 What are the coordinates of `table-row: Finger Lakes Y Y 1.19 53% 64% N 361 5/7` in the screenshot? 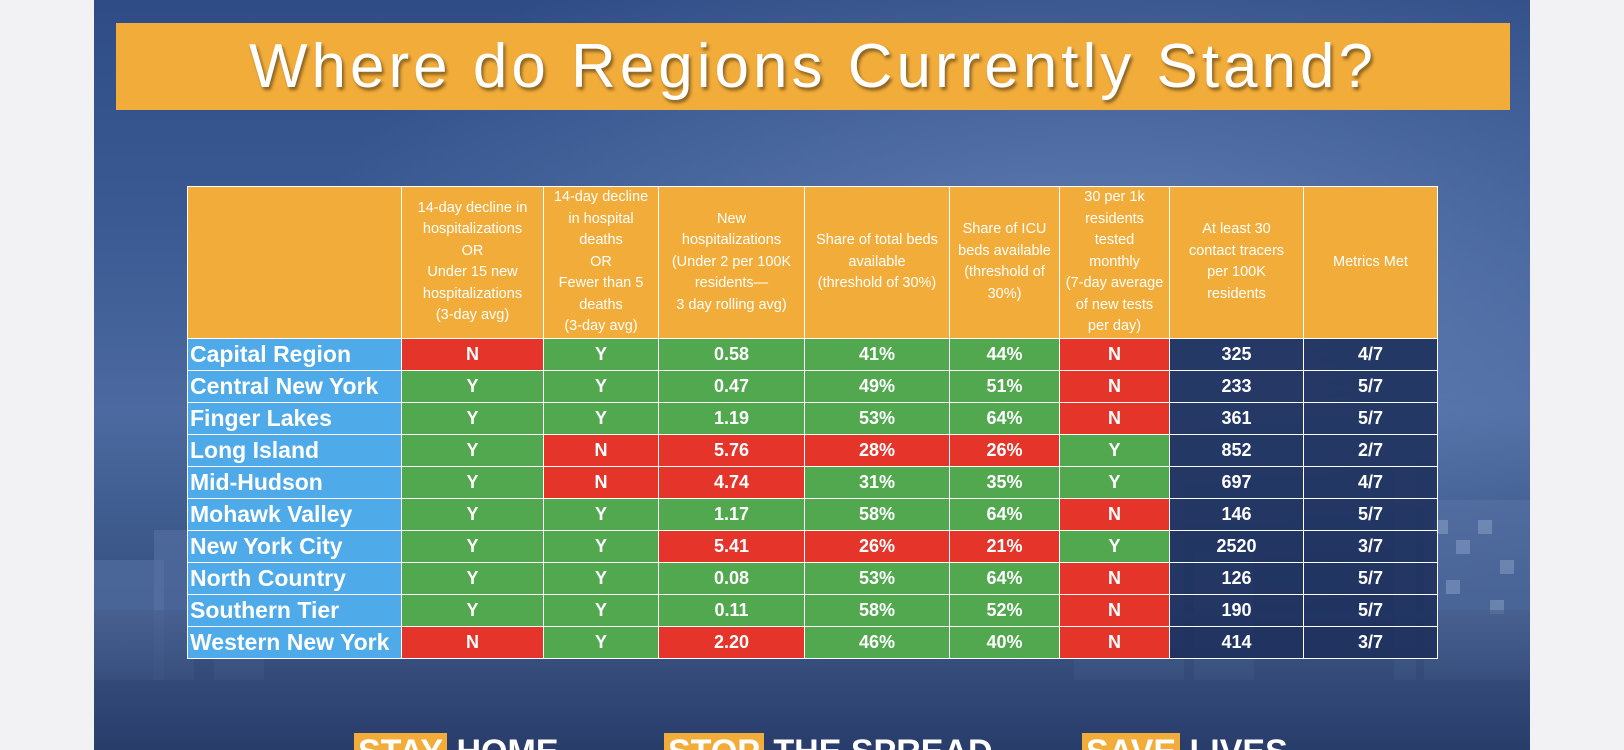 It's located at (812, 418).